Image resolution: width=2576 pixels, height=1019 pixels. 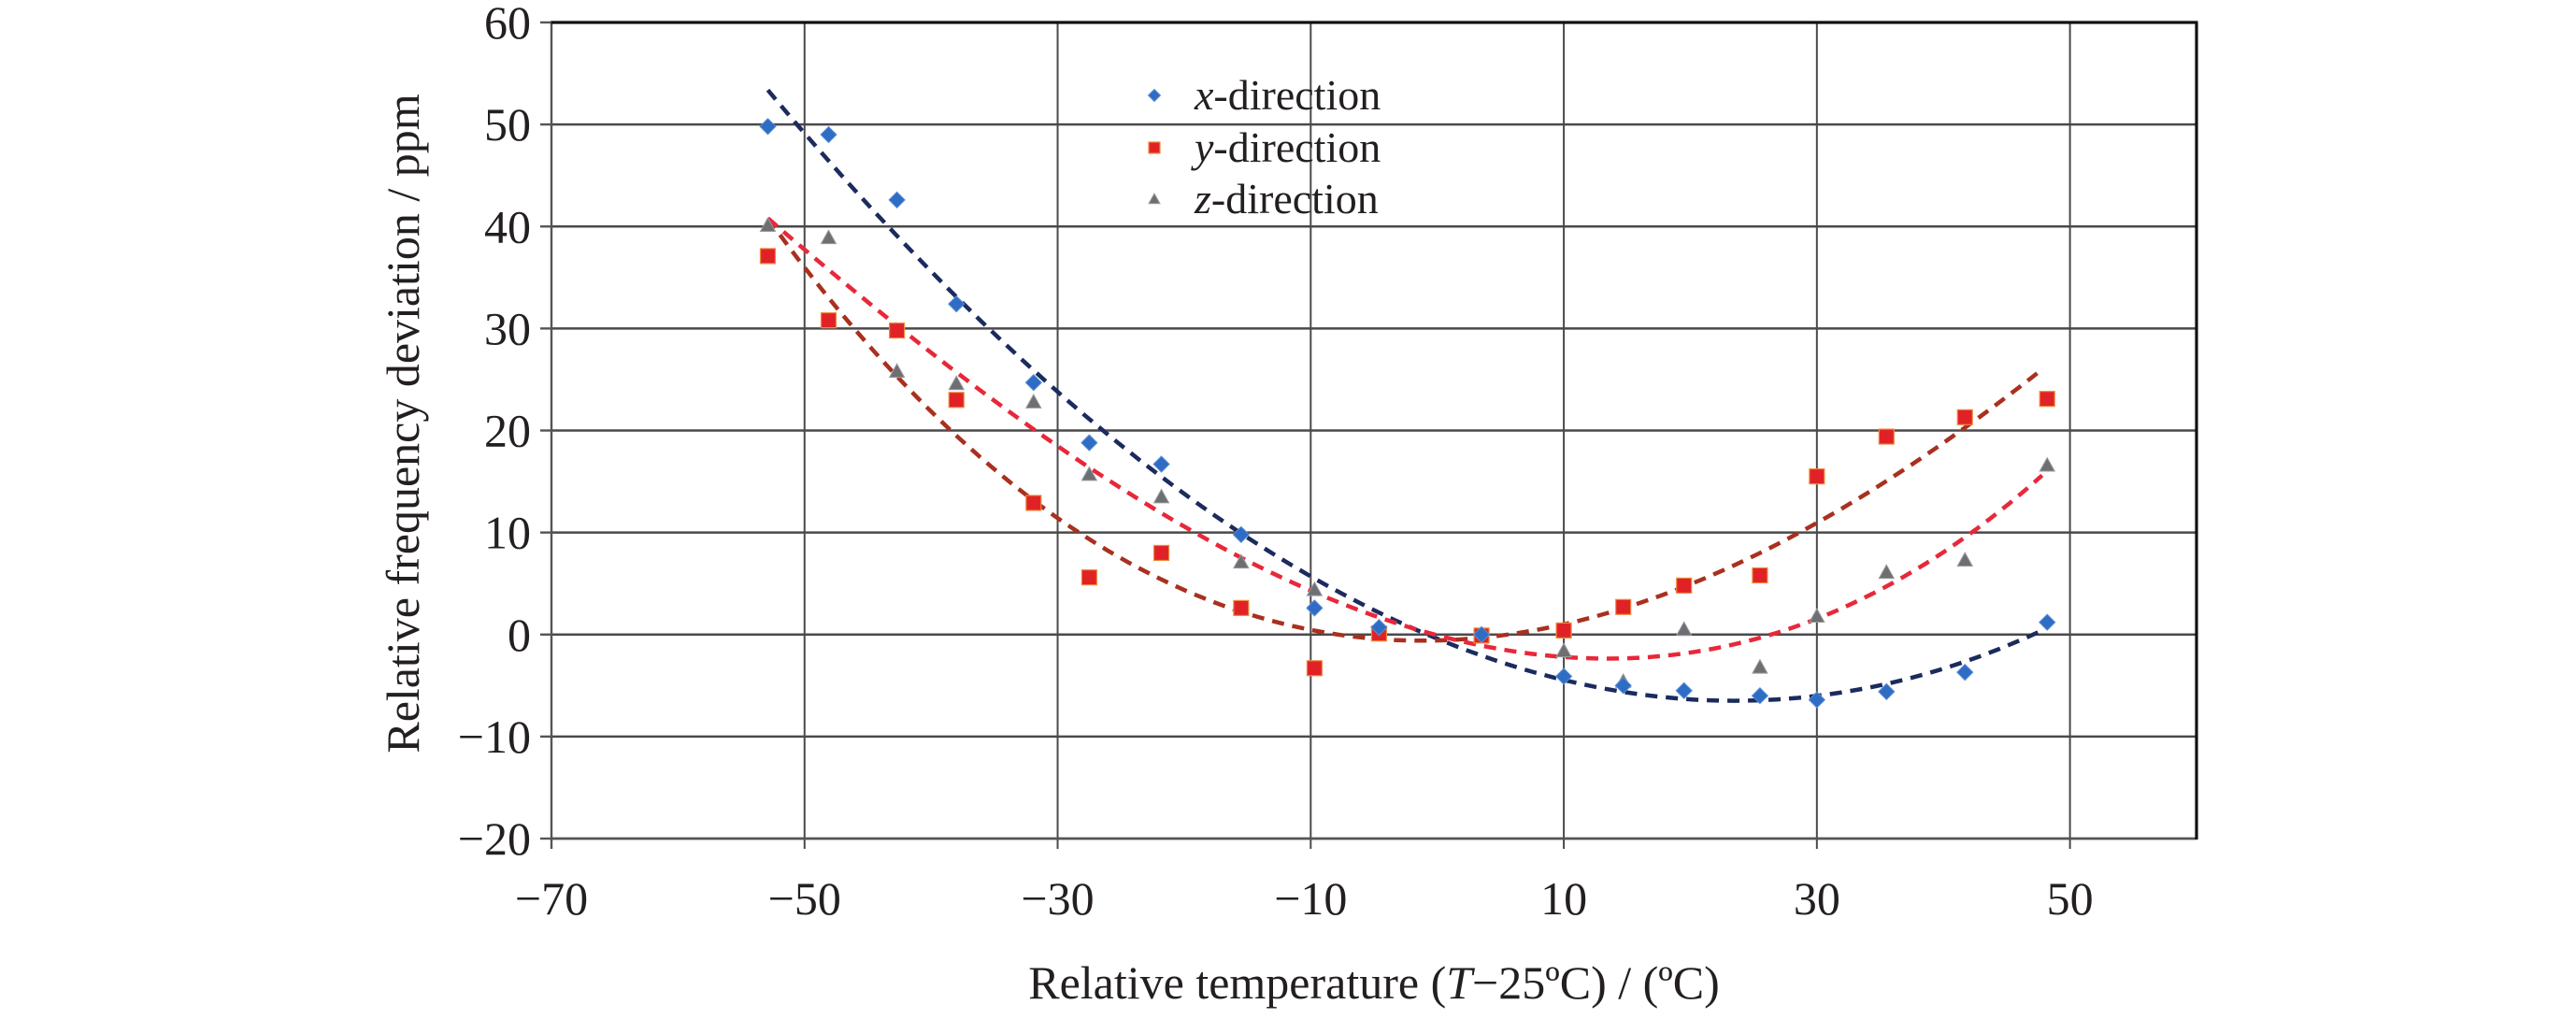 What do you see at coordinates (1204, 95) in the screenshot?
I see `legend-label-var: x` at bounding box center [1204, 95].